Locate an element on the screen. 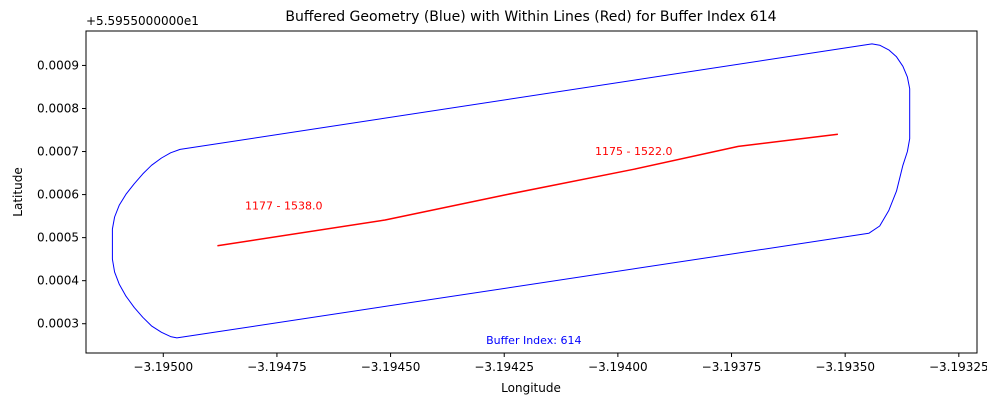  x-tick-label: −3.19450 is located at coordinates (391, 367).